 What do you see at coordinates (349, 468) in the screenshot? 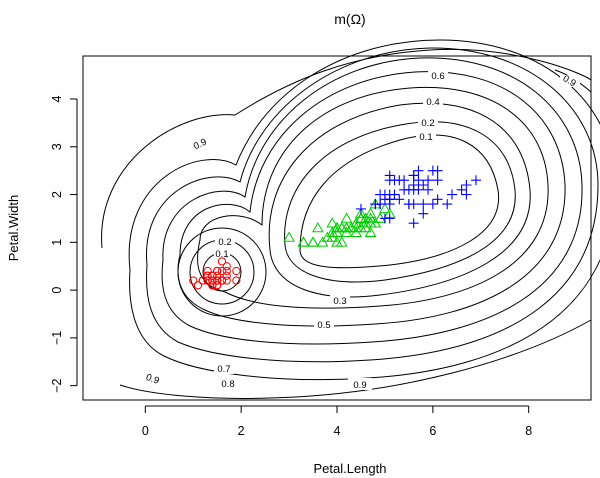
I see `x-axis-label: Petal.Length` at bounding box center [349, 468].